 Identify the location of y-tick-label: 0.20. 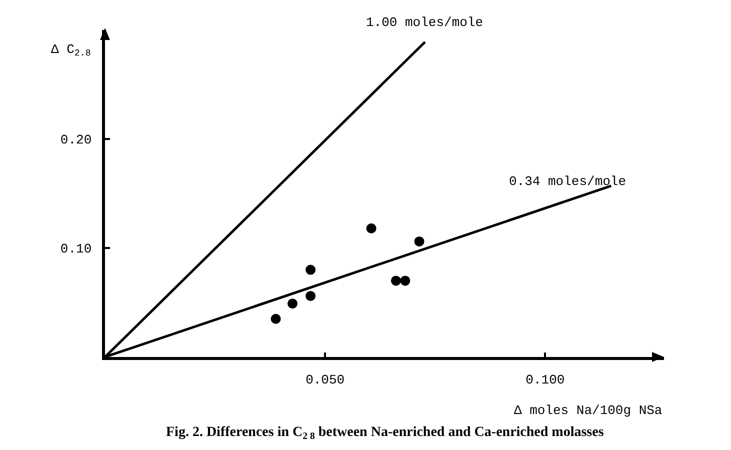
(76, 140).